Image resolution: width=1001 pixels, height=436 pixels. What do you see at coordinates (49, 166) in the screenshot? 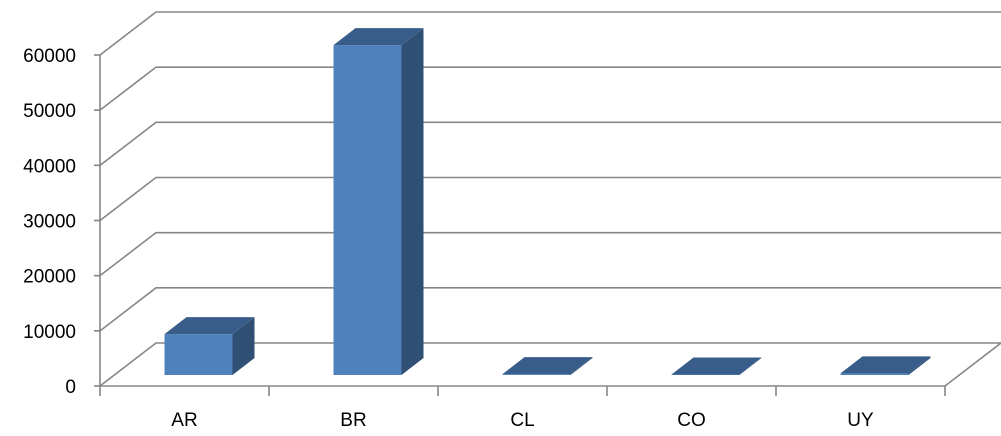
I see `y-tick-label: 40000` at bounding box center [49, 166].